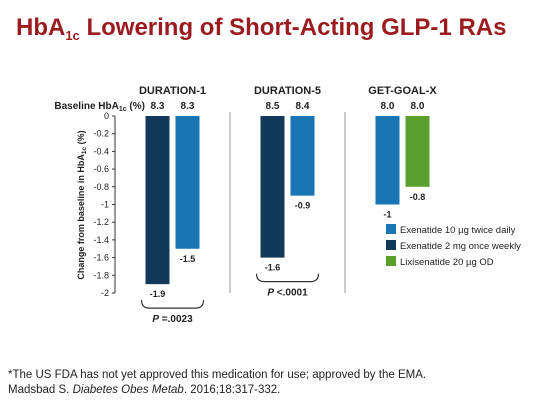  What do you see at coordinates (188, 259) in the screenshot?
I see `value-label: -1.5` at bounding box center [188, 259].